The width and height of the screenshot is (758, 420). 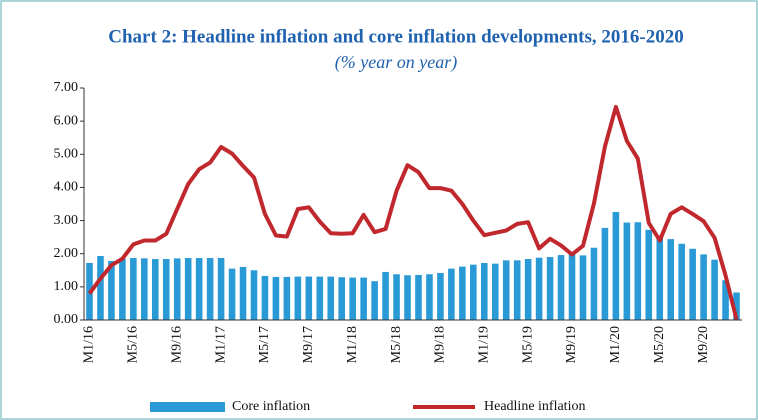 I want to click on y-tick-label: 3.00, so click(x=66, y=220).